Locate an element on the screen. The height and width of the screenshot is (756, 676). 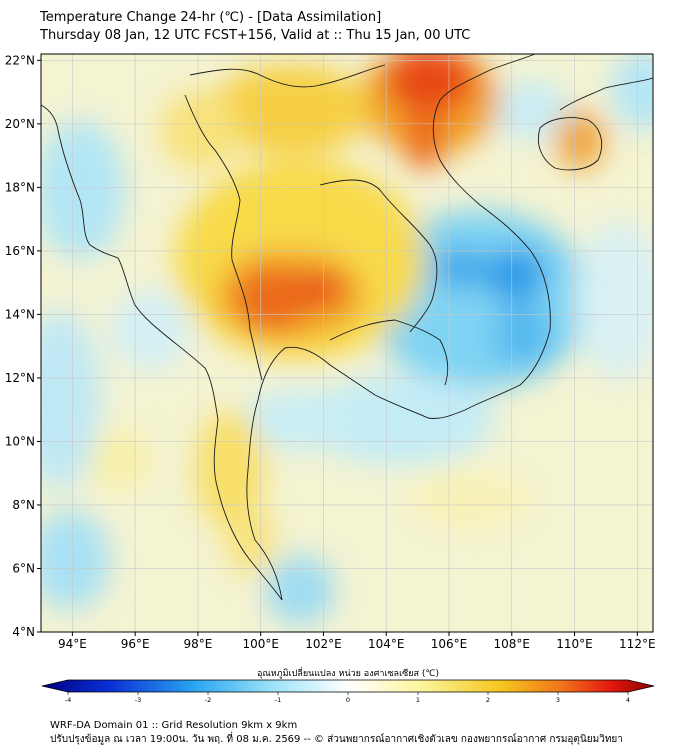
lat-tick-label: 6°N is located at coordinates (23, 568).